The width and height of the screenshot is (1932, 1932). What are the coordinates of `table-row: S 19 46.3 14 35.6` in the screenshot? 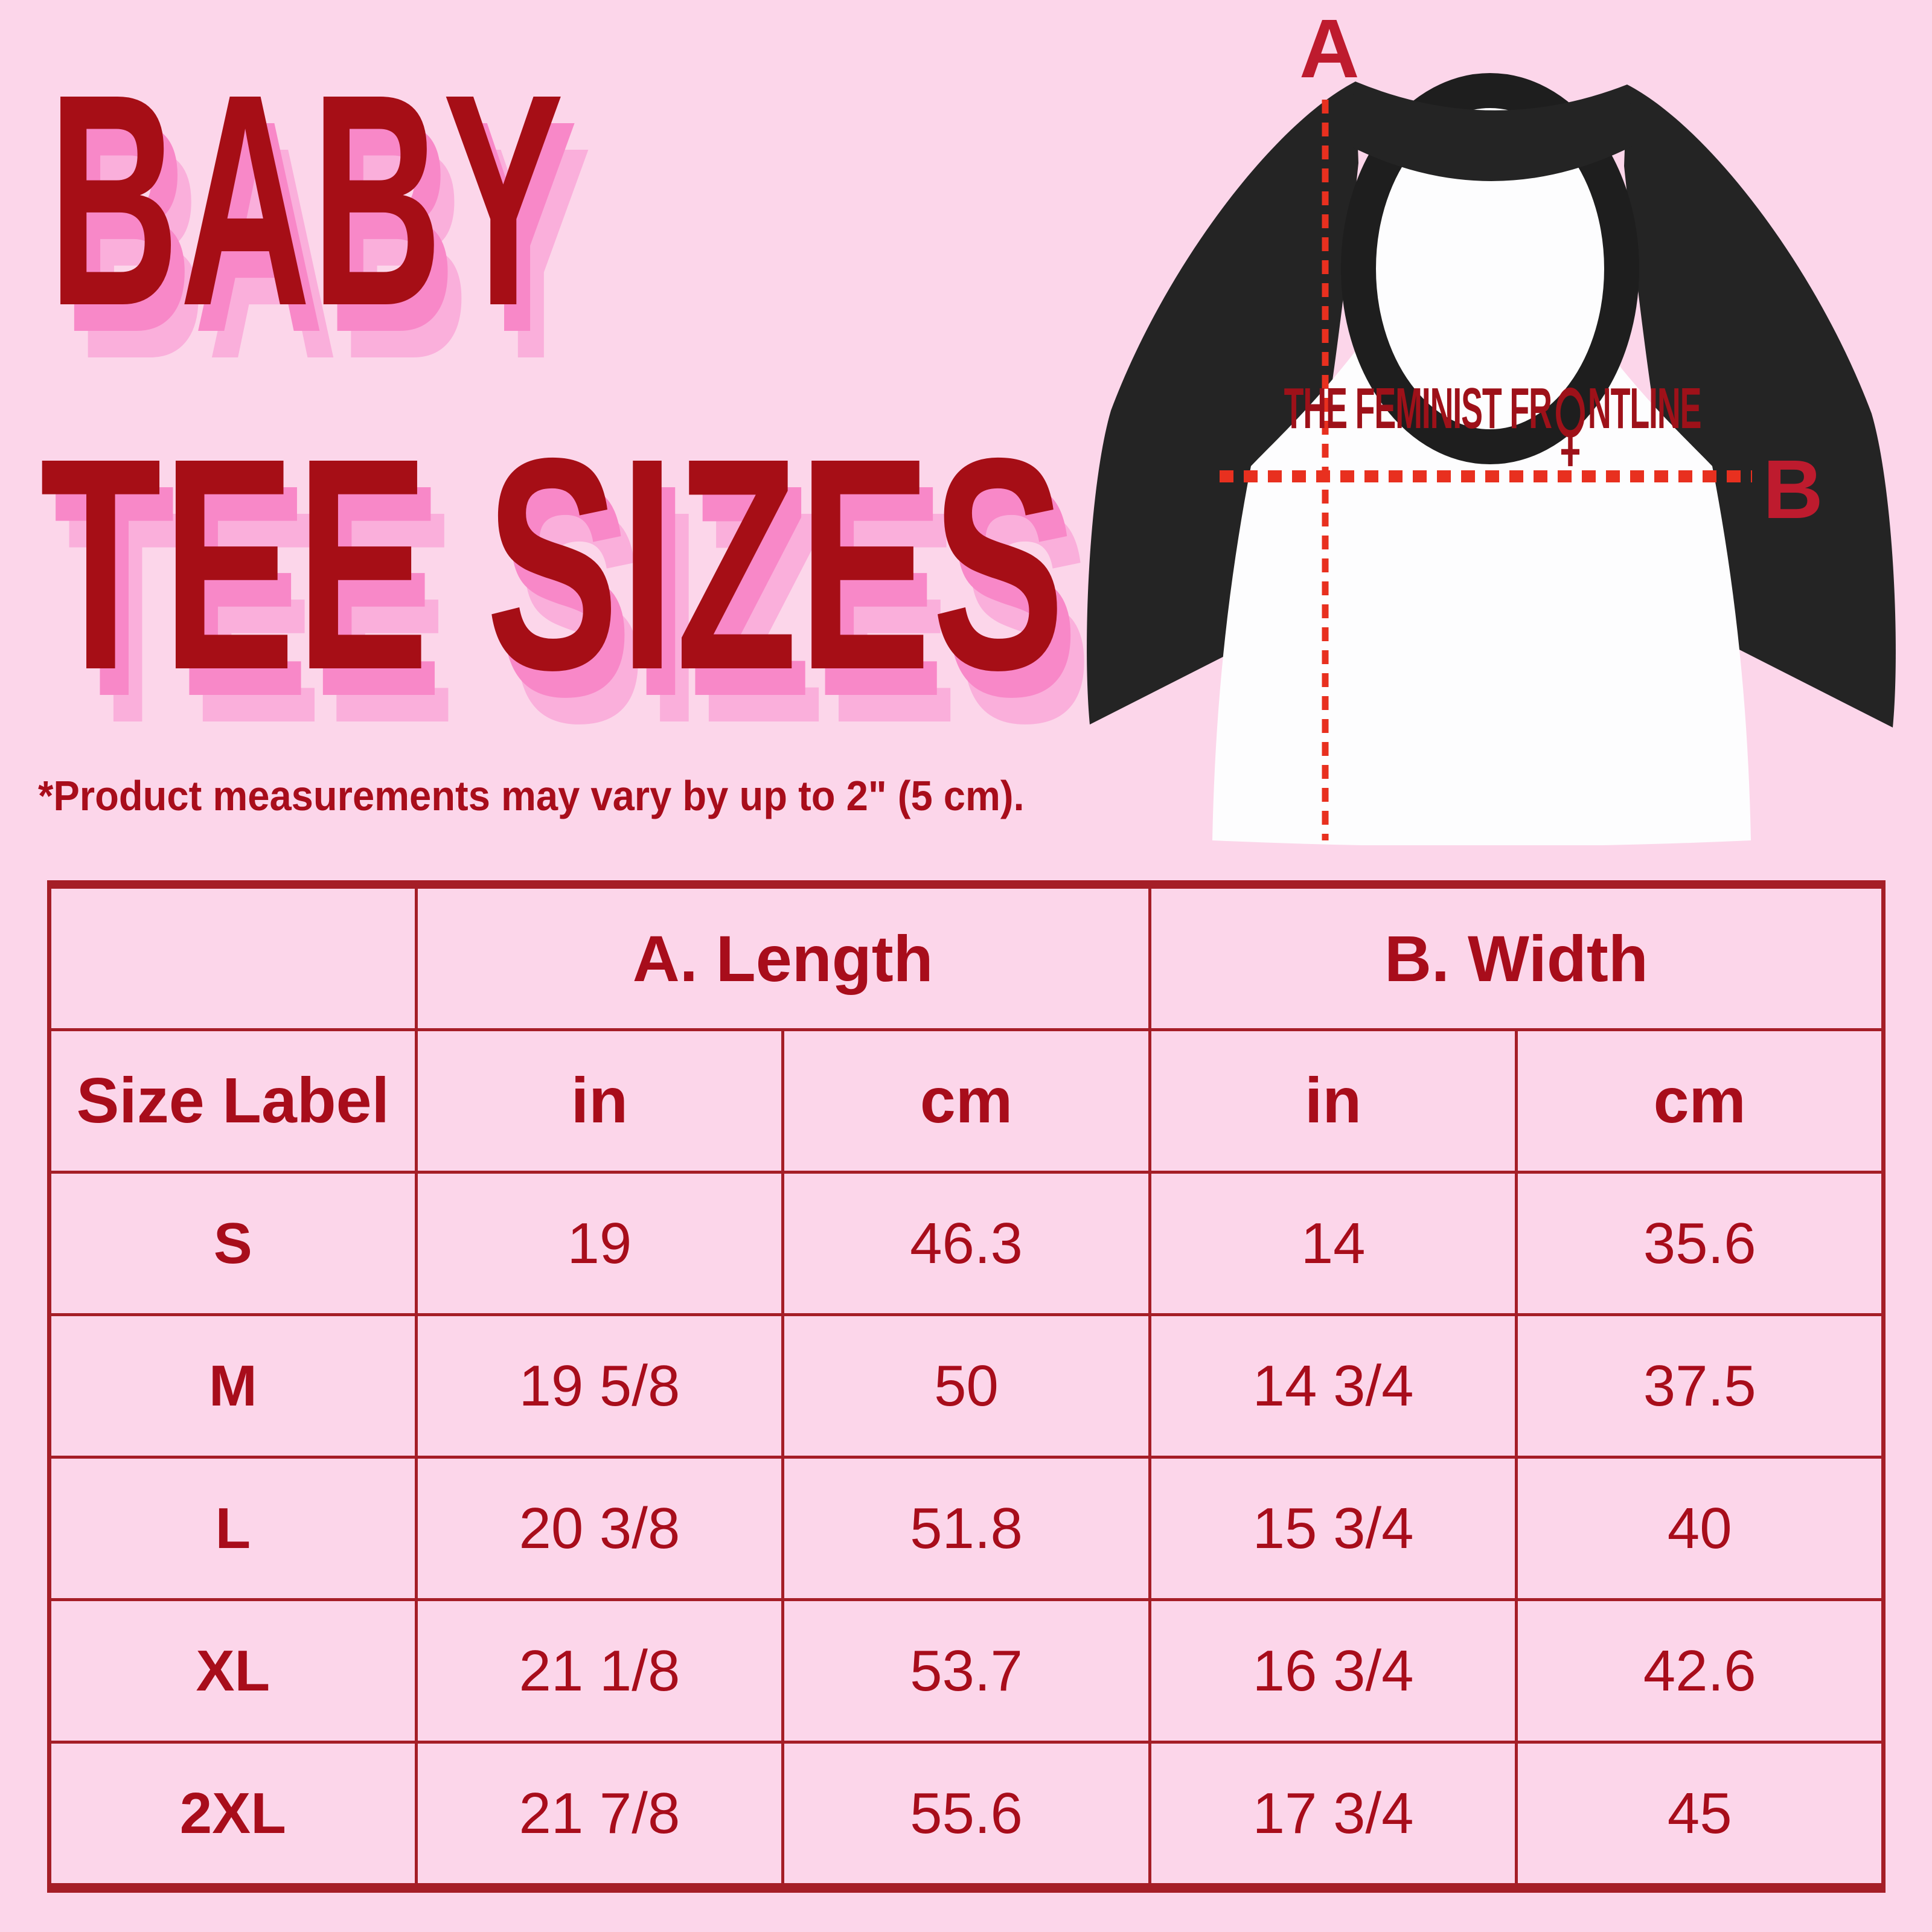 It's located at (967, 1244).